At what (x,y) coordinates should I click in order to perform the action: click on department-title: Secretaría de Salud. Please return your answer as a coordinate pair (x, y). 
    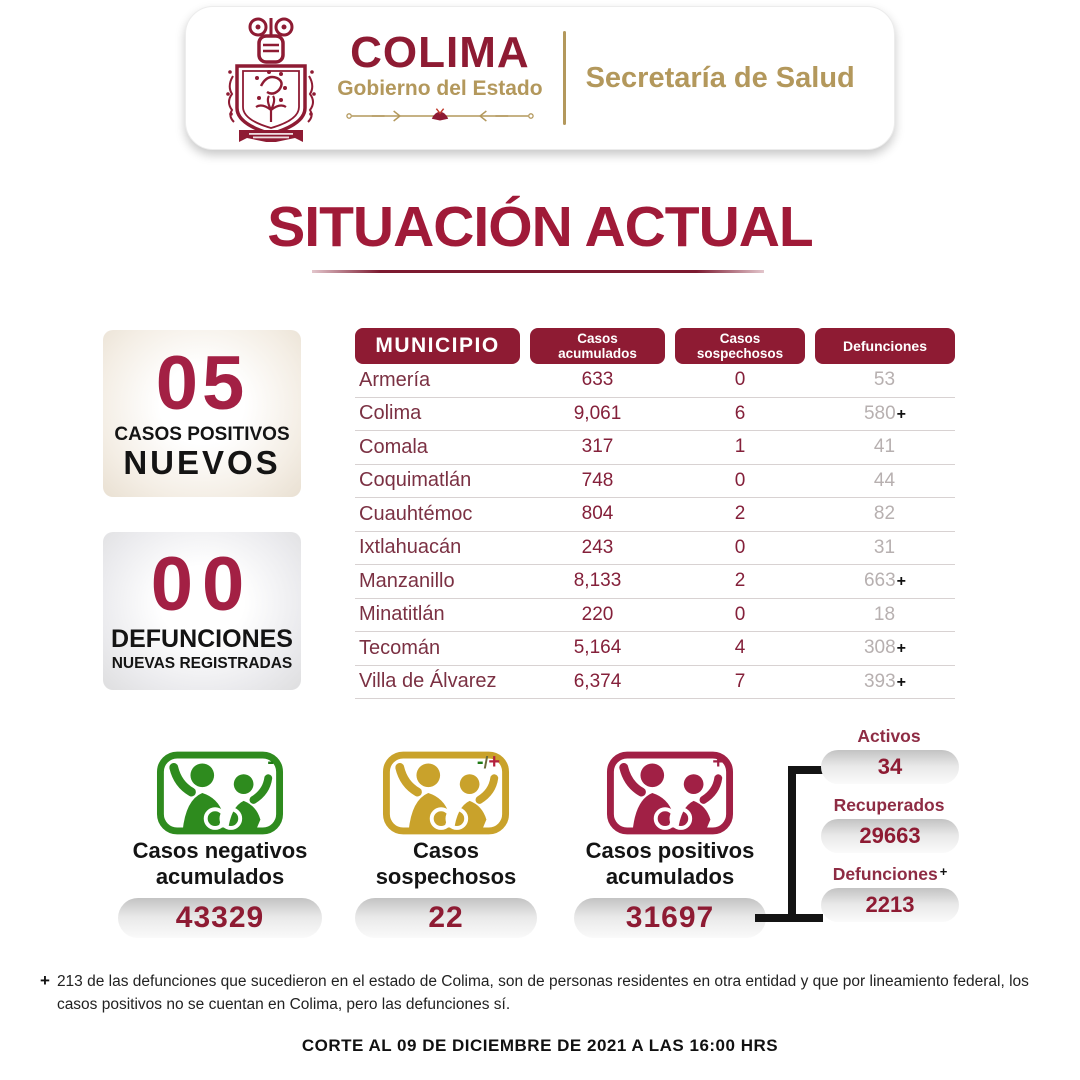
    Looking at the image, I should click on (720, 77).